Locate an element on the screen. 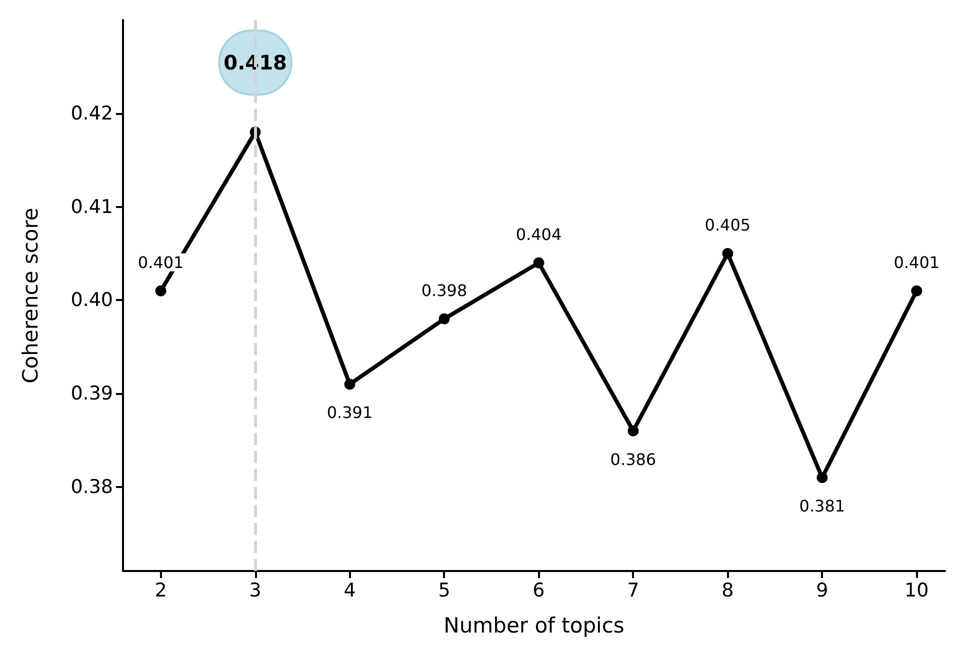  y-tick-label: 0.40 is located at coordinates (91, 300).